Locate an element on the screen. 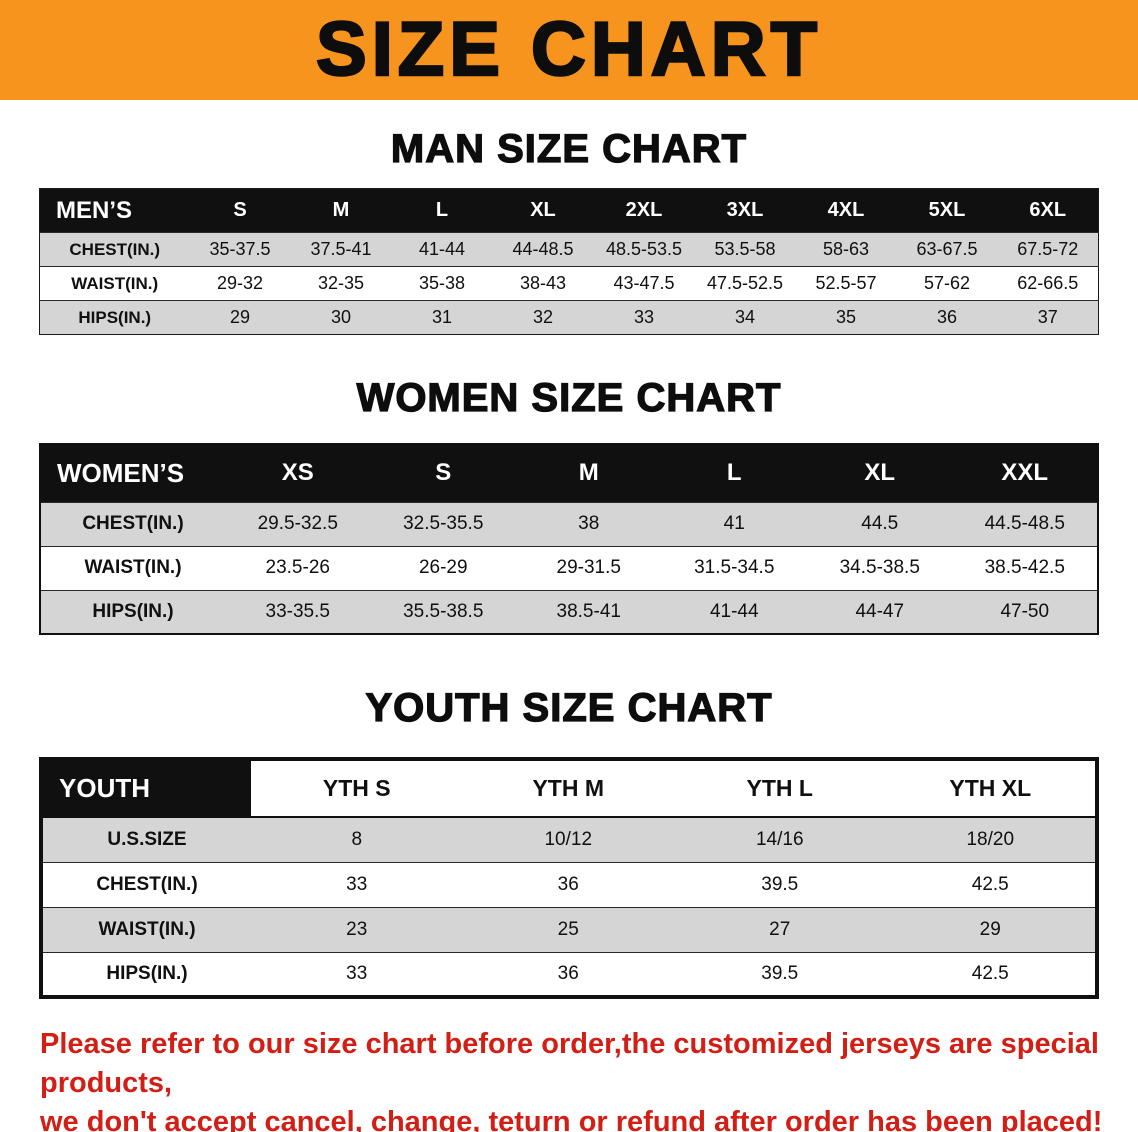  youth-size-value: 25 is located at coordinates (568, 929).